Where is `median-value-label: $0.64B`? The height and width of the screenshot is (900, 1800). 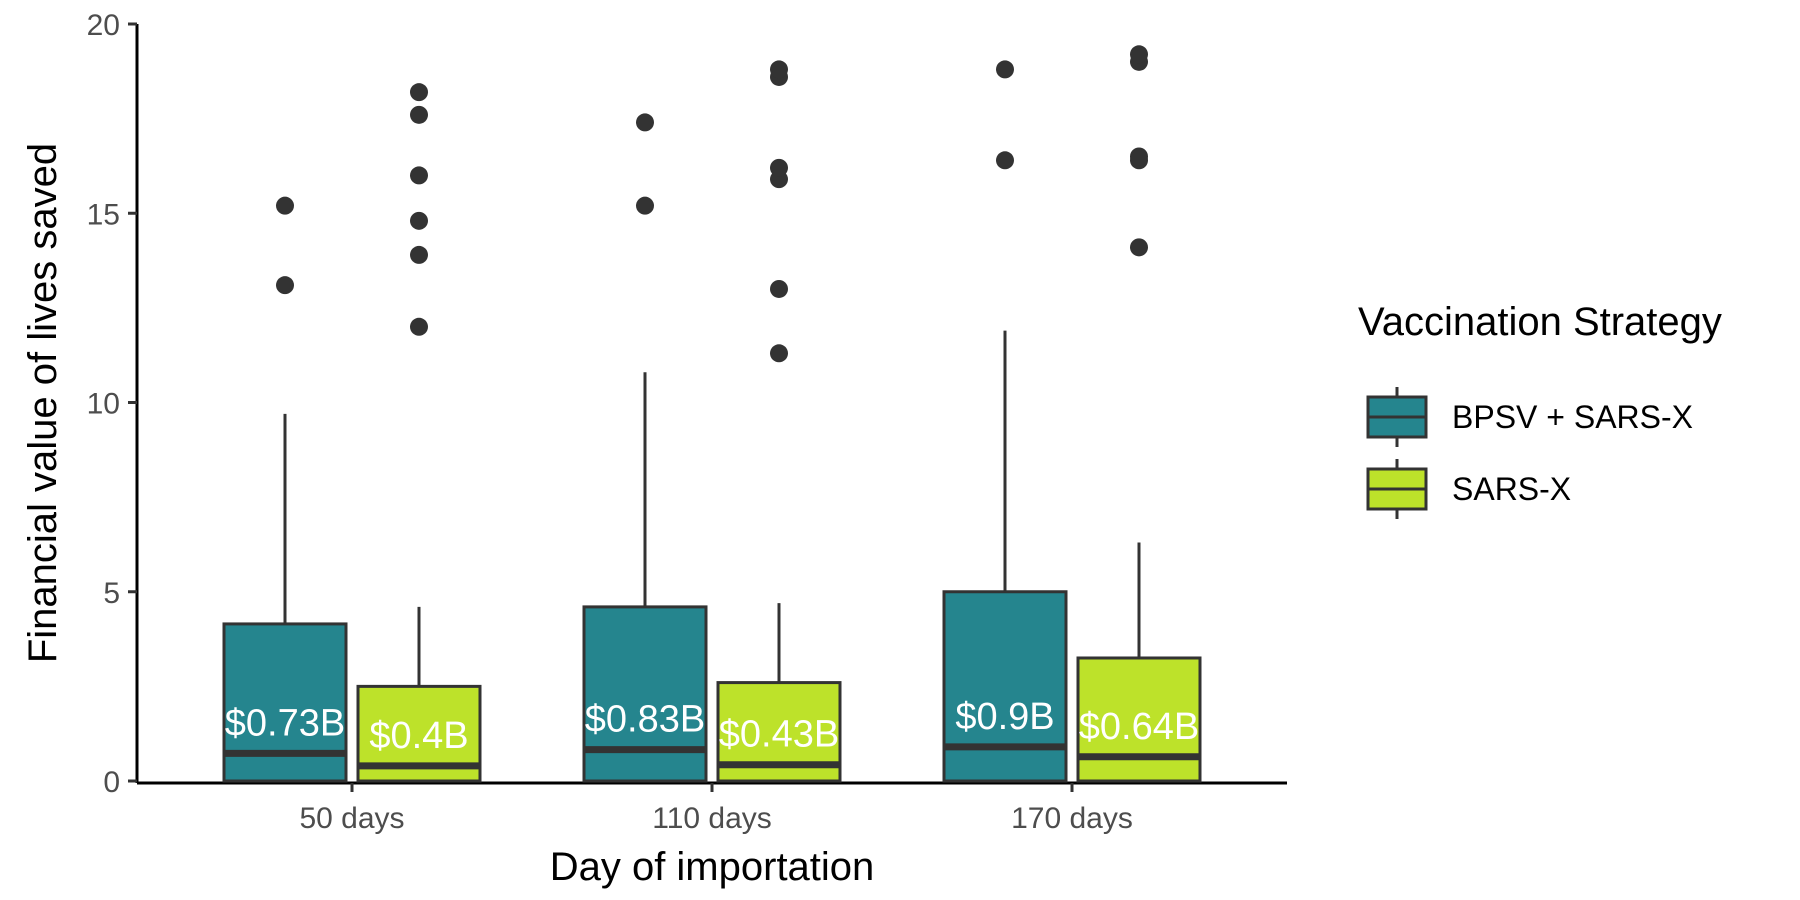
median-value-label: $0.64B is located at coordinates (1139, 727).